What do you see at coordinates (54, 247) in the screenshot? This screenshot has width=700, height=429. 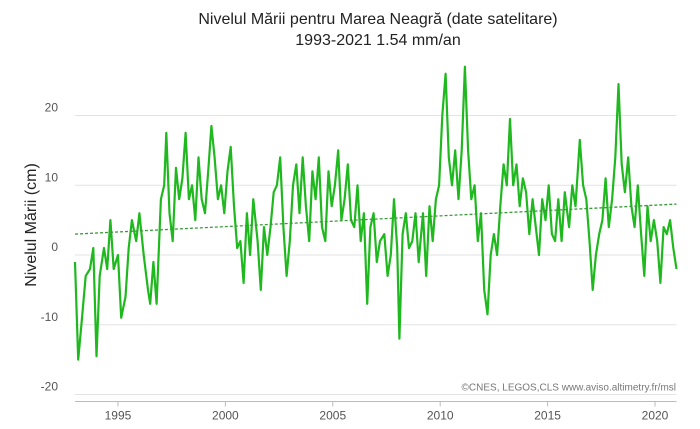 I see `y-tick-label: 0` at bounding box center [54, 247].